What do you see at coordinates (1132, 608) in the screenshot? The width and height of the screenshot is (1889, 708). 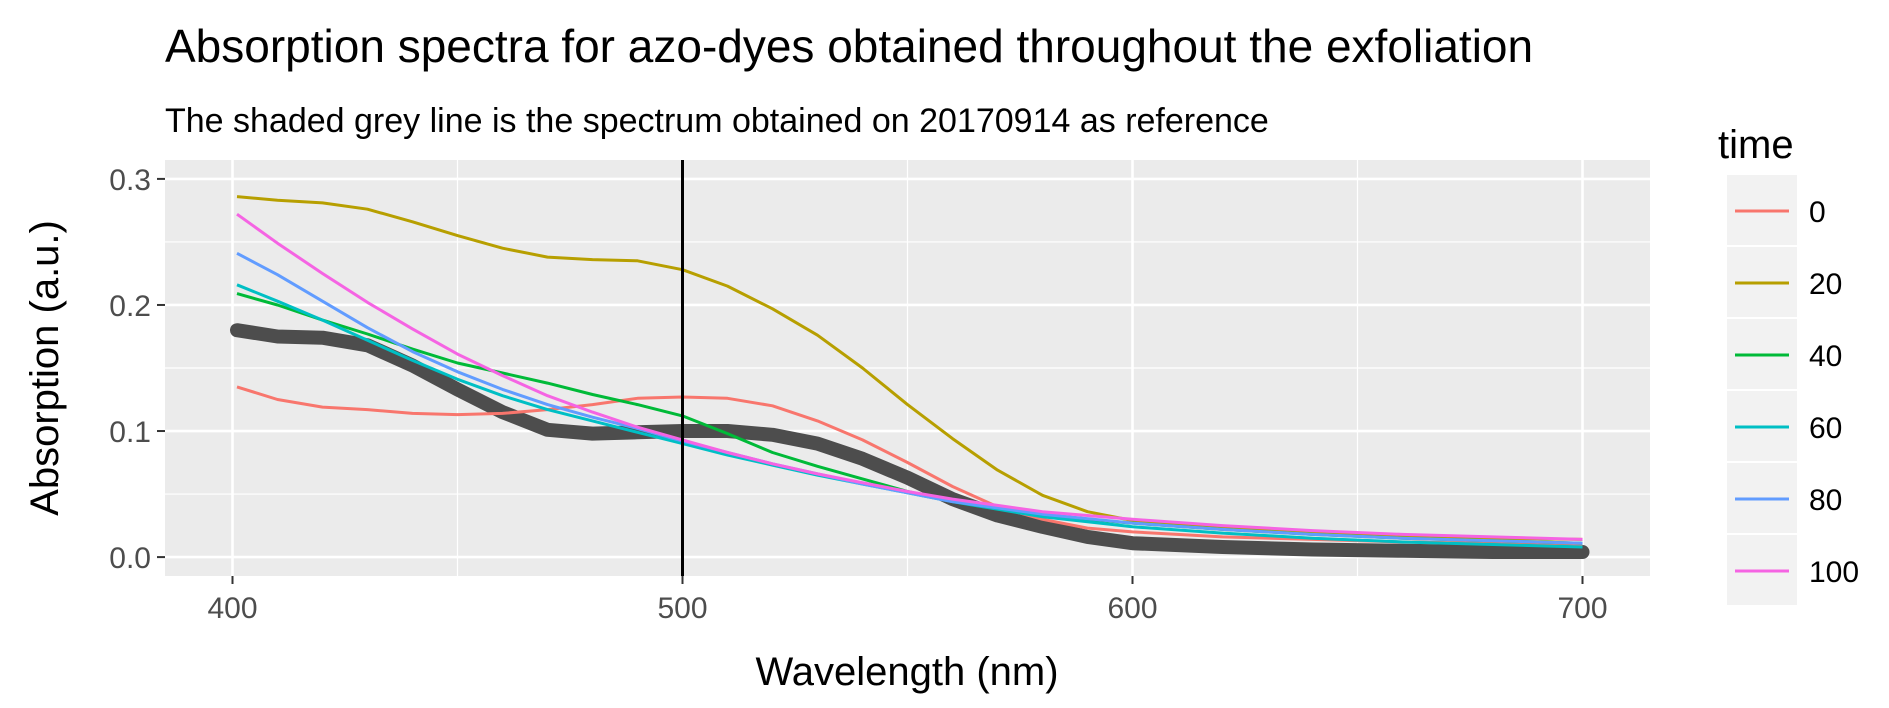 I see `x-tick-label: 600` at bounding box center [1132, 608].